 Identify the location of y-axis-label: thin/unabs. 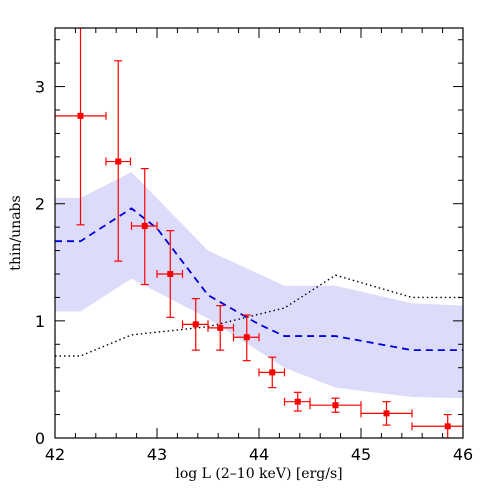
(16, 232).